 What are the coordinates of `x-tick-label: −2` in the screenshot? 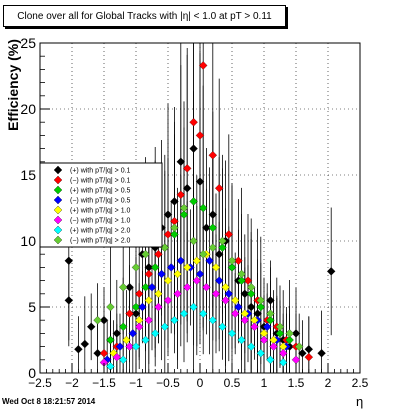 It's located at (72, 383).